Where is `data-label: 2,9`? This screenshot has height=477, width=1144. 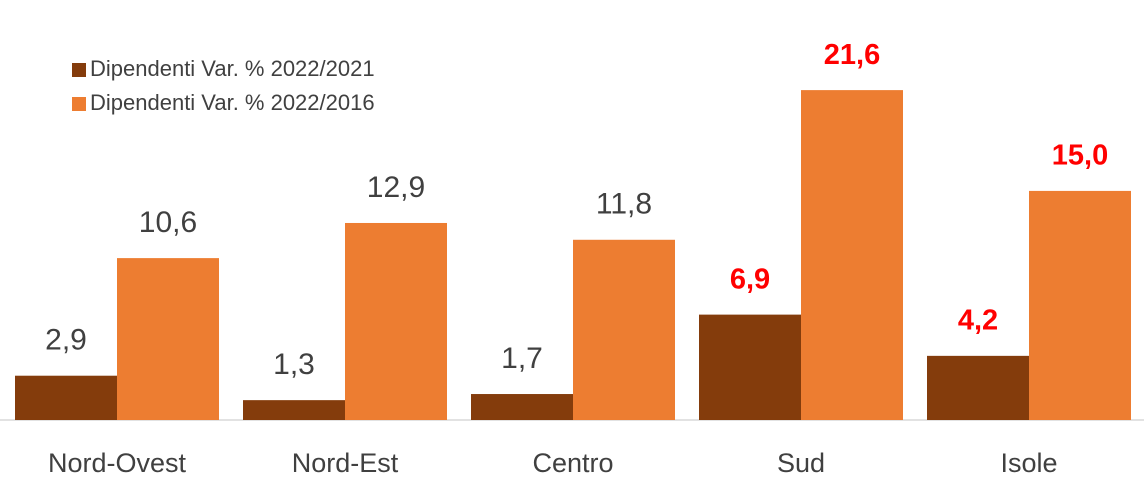
data-label: 2,9 is located at coordinates (66, 340).